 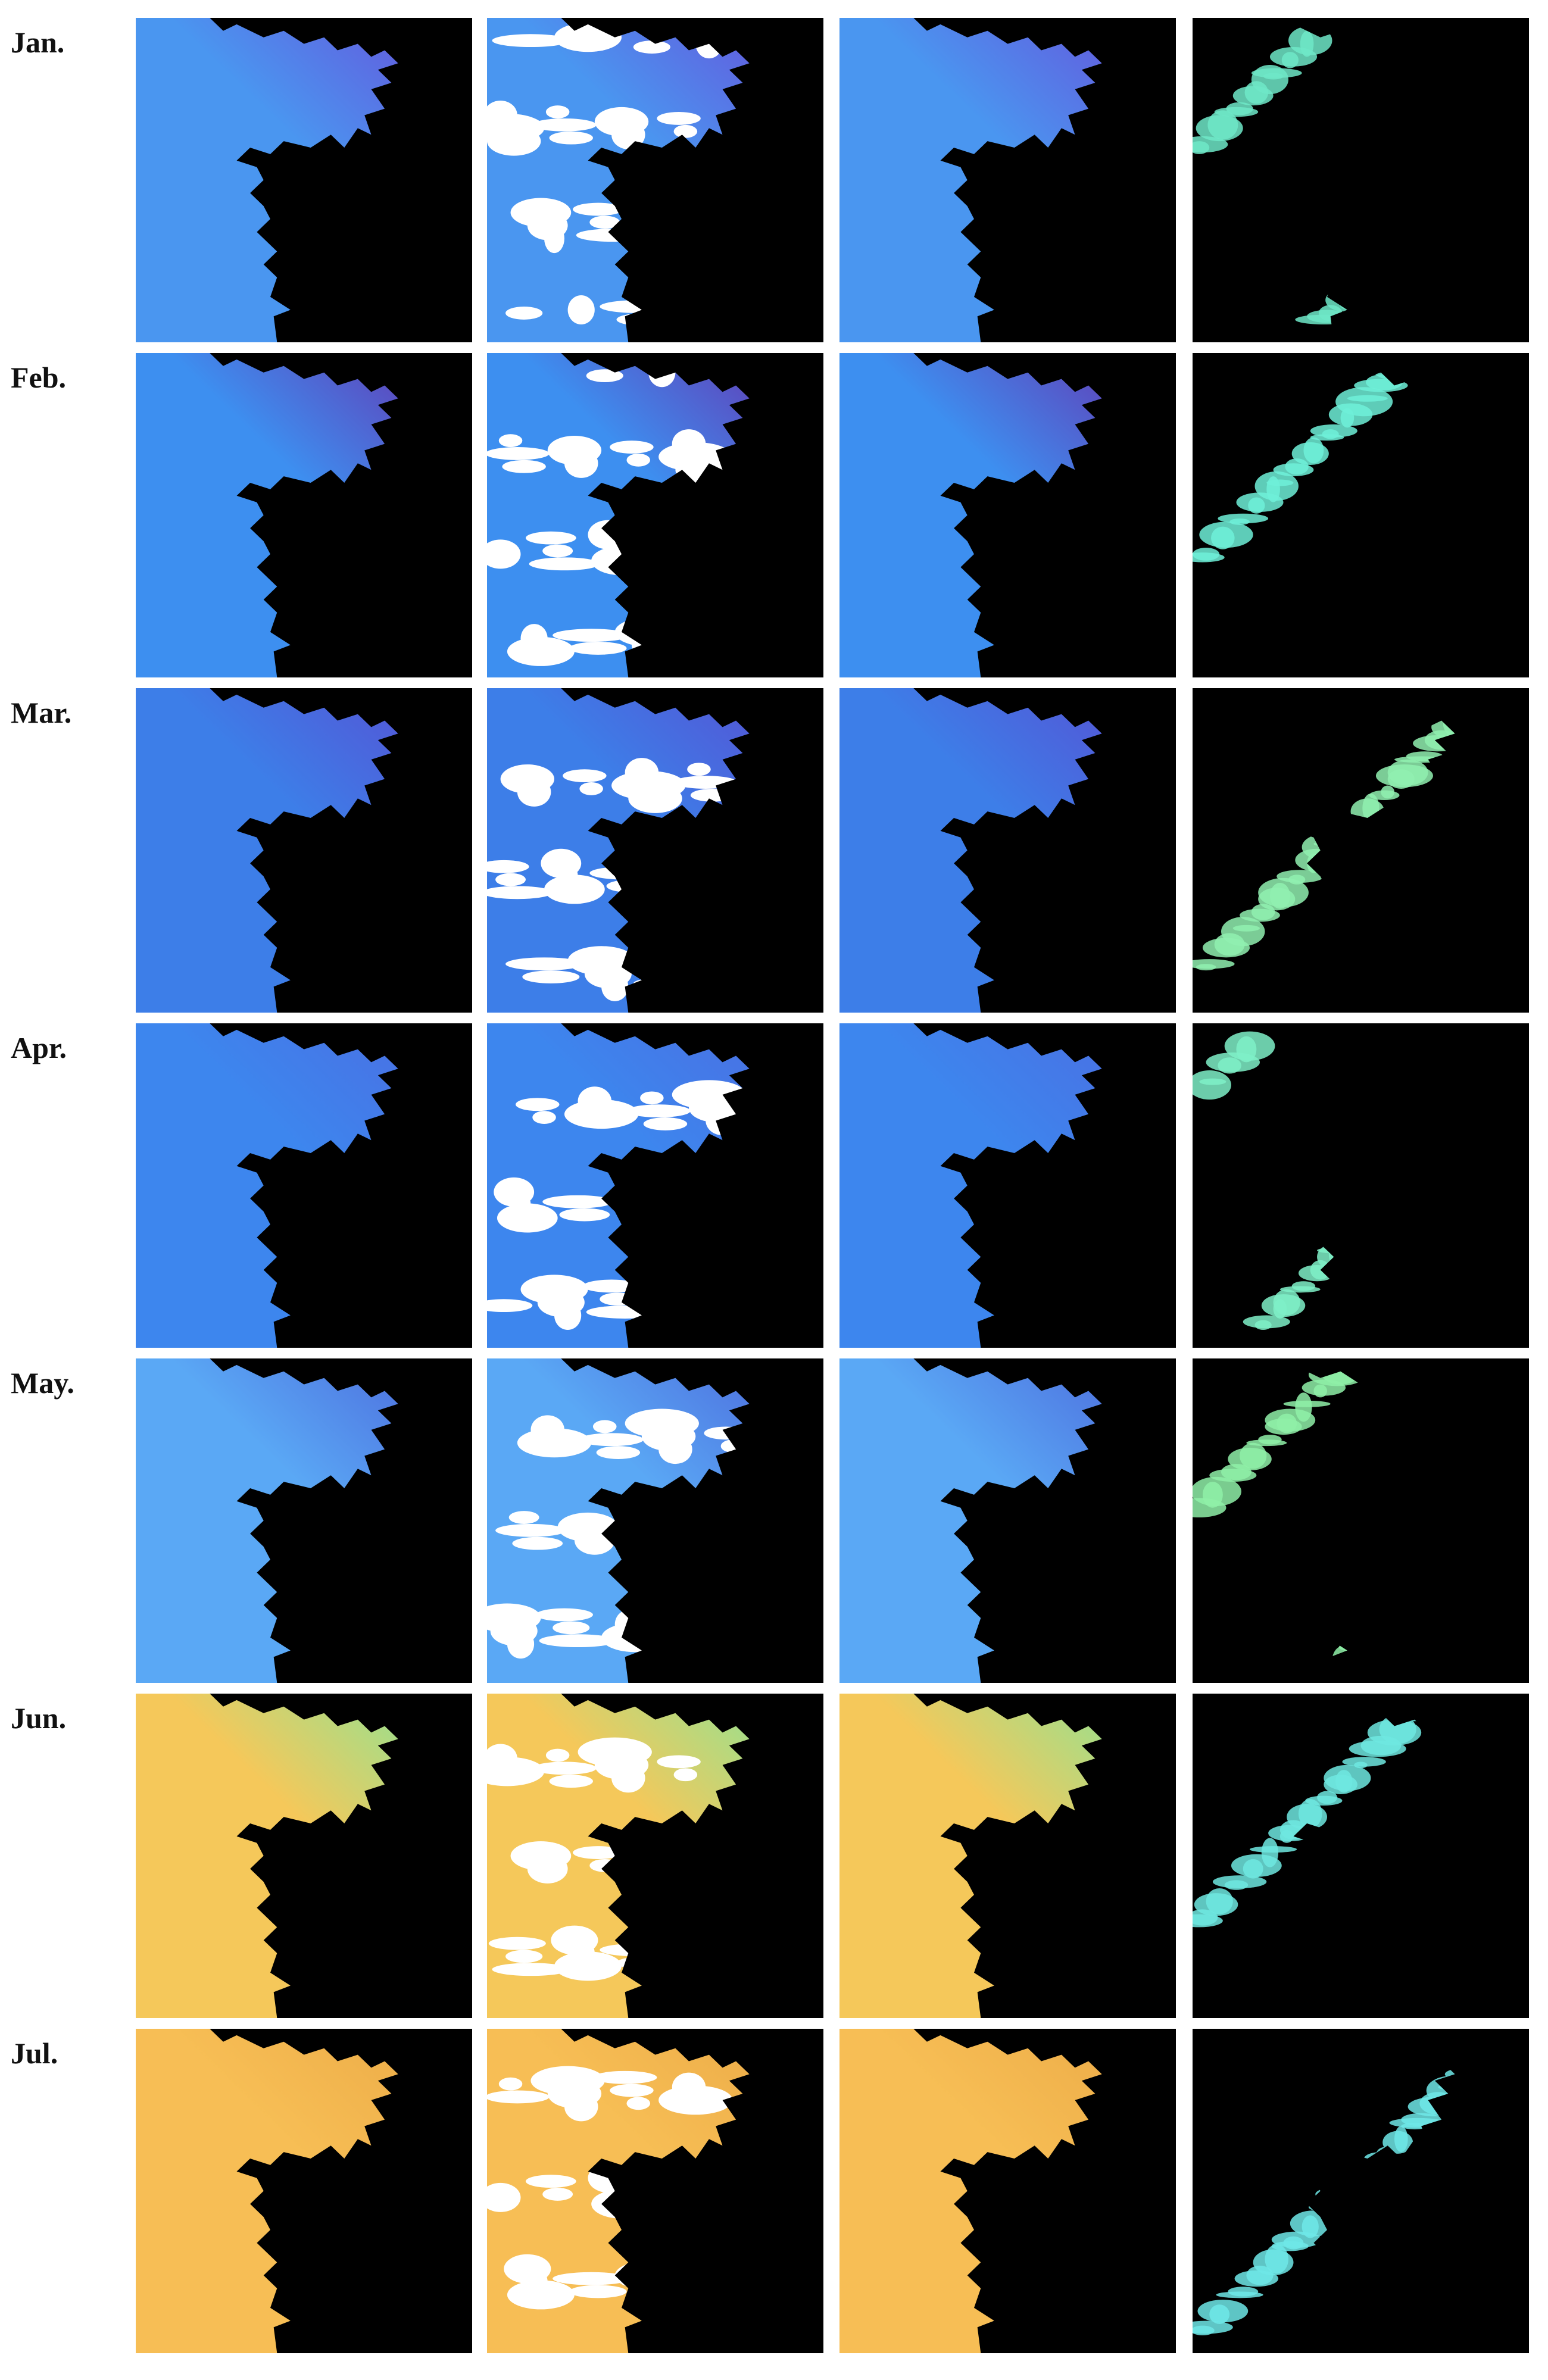 I want to click on month-row: May., so click(x=774, y=1523).